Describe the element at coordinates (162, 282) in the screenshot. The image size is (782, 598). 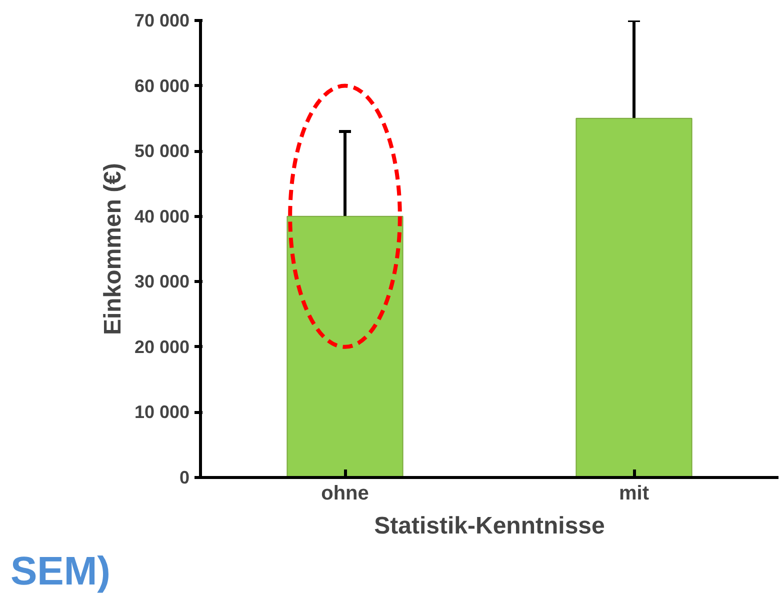
I see `y-tick-label: 30 000` at that location.